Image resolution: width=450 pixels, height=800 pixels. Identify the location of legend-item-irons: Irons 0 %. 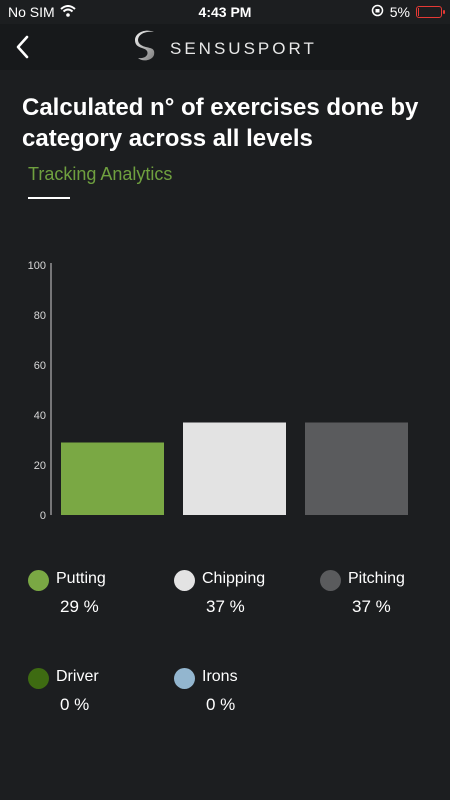
(239, 691).